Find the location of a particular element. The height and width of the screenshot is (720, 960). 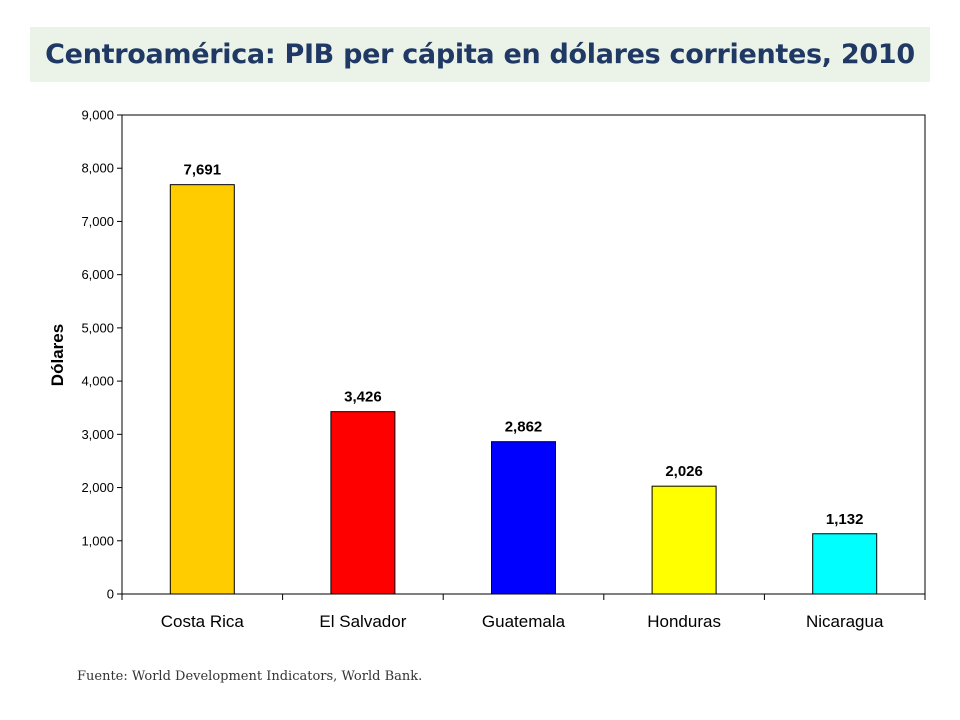

y-tick-label: 2,000 is located at coordinates (97, 487).